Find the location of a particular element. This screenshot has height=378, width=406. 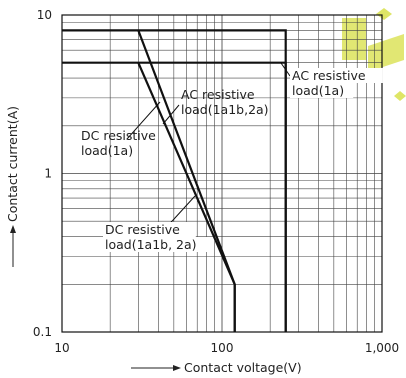

x-tick-label: 1,000 is located at coordinates (382, 348).